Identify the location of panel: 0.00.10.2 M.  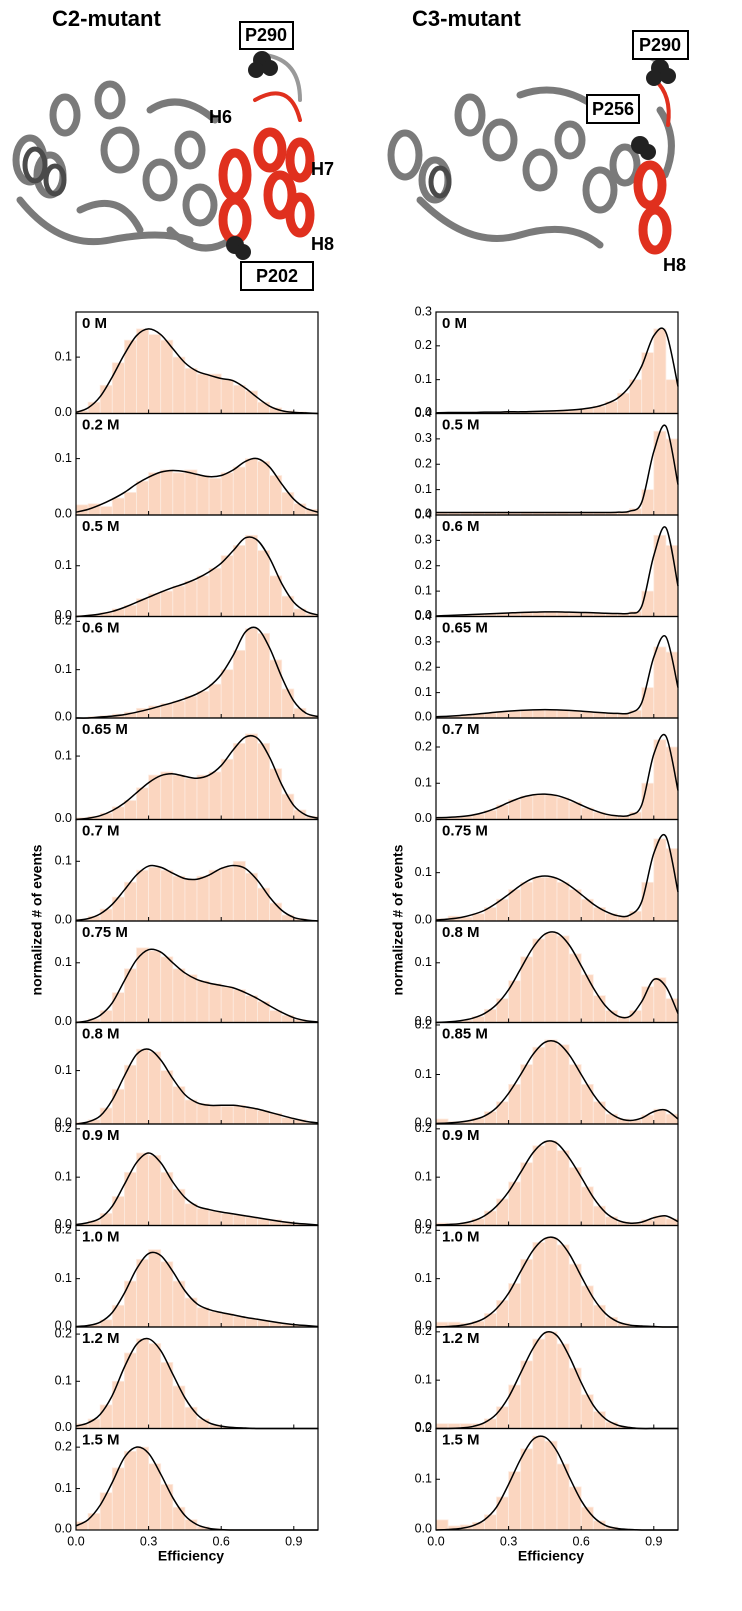
(186, 467).